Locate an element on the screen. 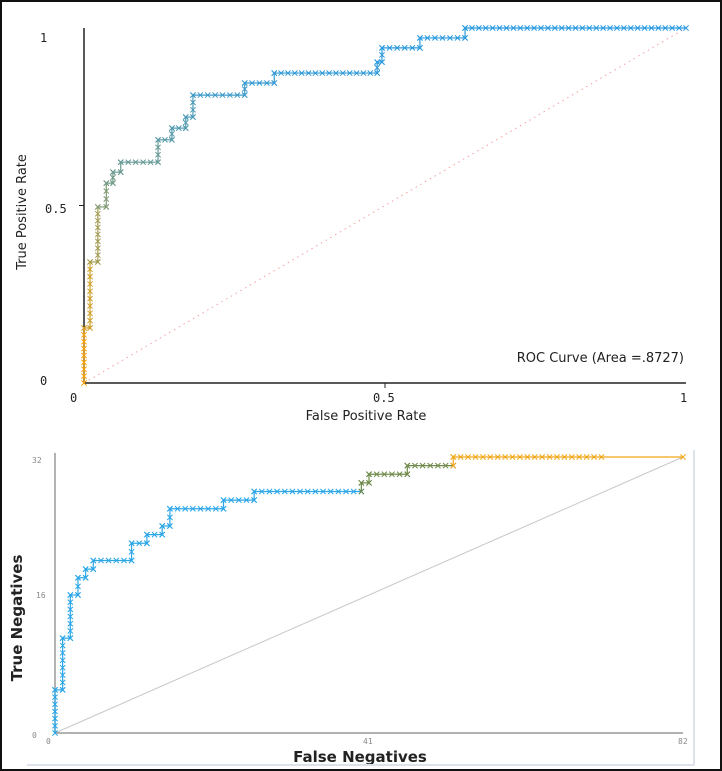 The height and width of the screenshot is (771, 722). y-tick-label: 0.5 is located at coordinates (56, 209).